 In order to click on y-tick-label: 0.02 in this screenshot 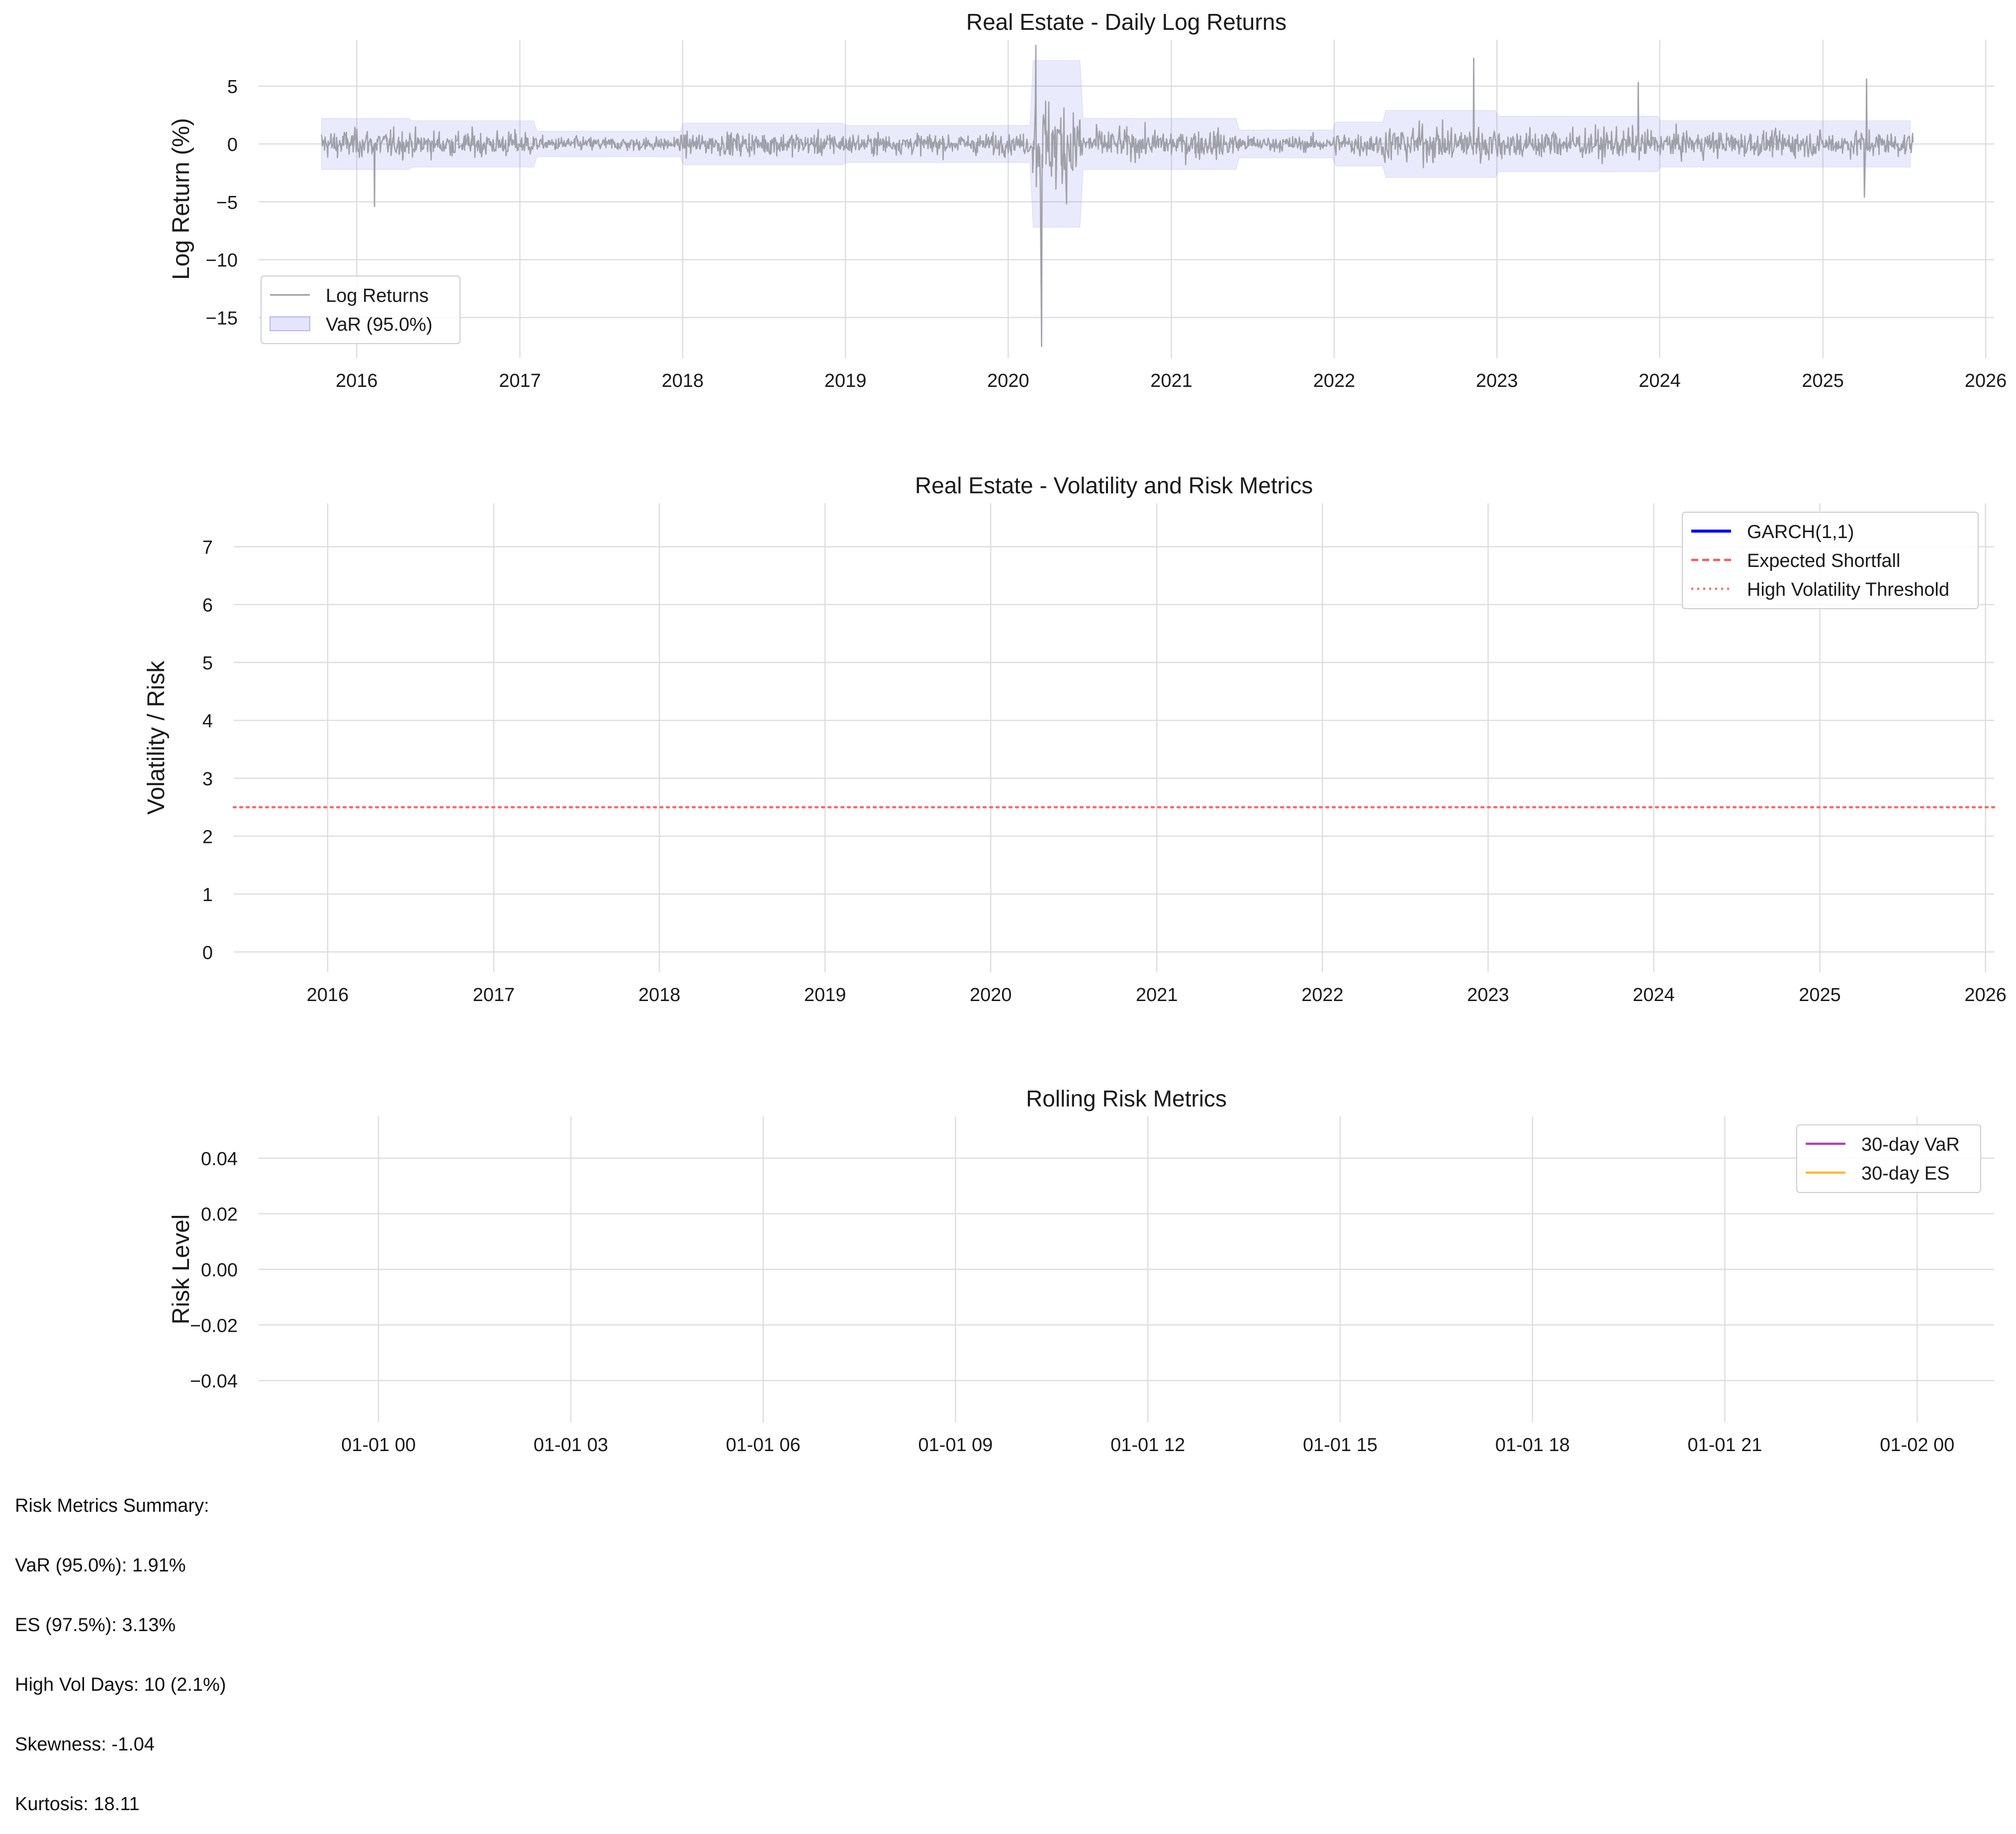, I will do `click(219, 1214)`.